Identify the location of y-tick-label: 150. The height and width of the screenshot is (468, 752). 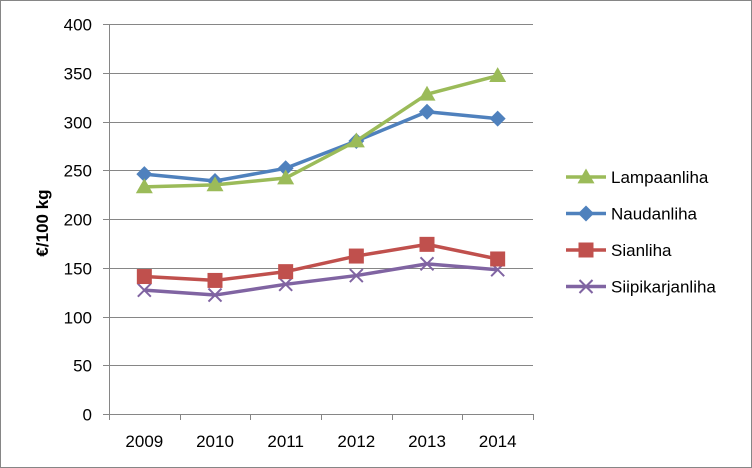
(78, 269).